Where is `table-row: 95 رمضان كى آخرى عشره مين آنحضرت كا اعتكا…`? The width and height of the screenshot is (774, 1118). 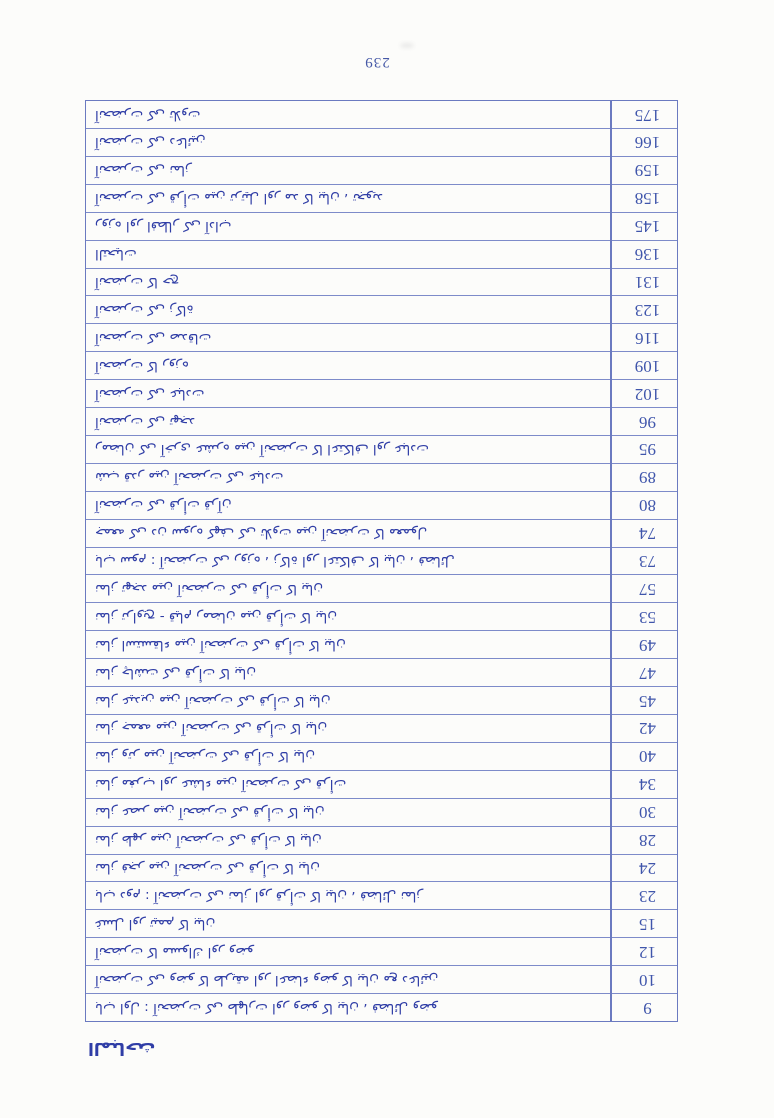
table-row: 95 رمضان كى آخرى عشره مين آنحضرت كا اعتكا… is located at coordinates (381, 448).